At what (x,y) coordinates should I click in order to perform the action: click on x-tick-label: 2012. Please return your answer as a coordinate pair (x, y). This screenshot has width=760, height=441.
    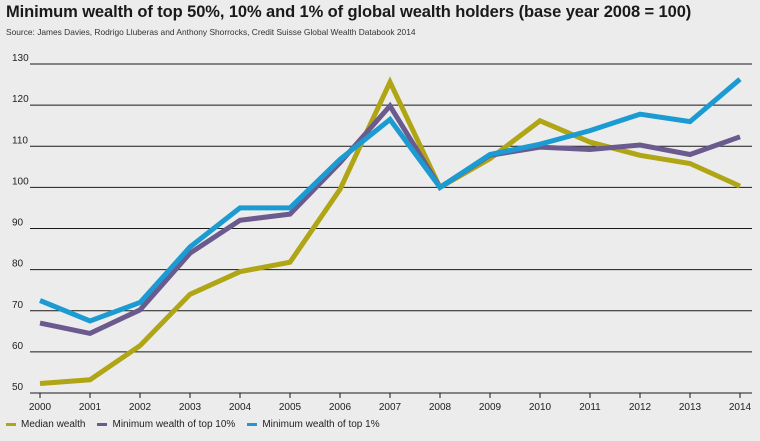
    Looking at the image, I should click on (640, 407).